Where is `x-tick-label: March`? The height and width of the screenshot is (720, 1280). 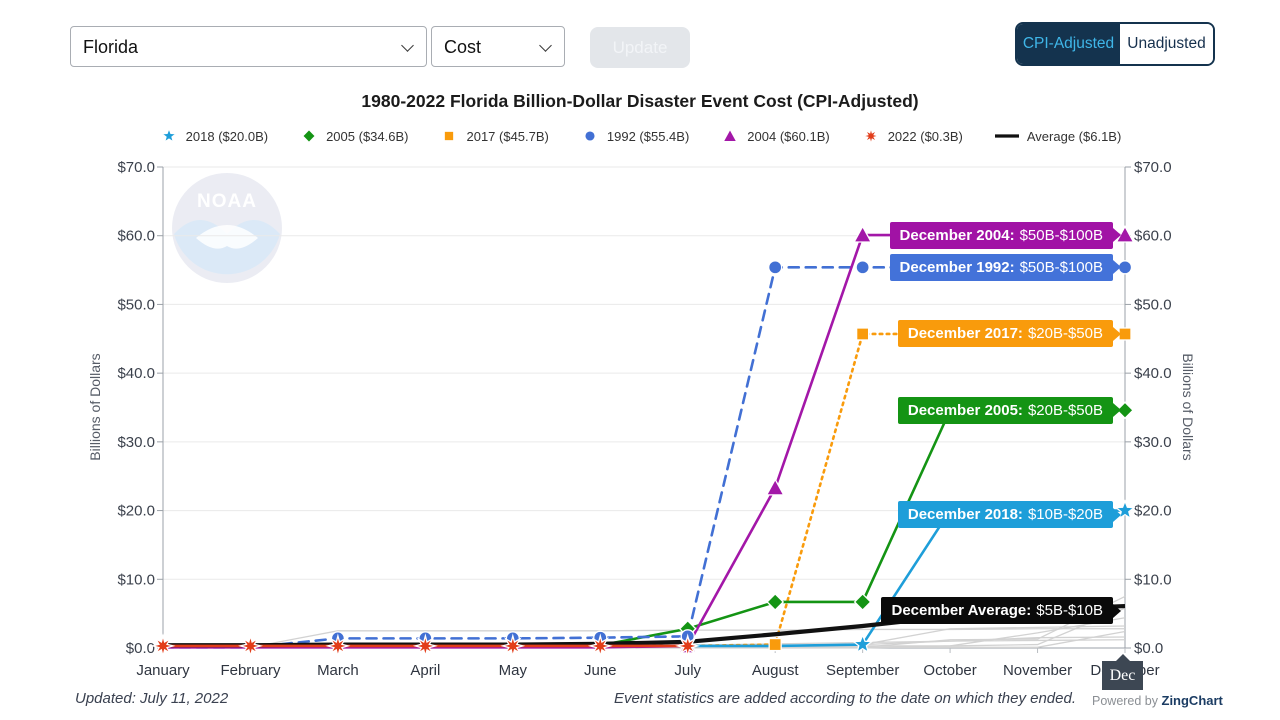
x-tick-label: March is located at coordinates (338, 670).